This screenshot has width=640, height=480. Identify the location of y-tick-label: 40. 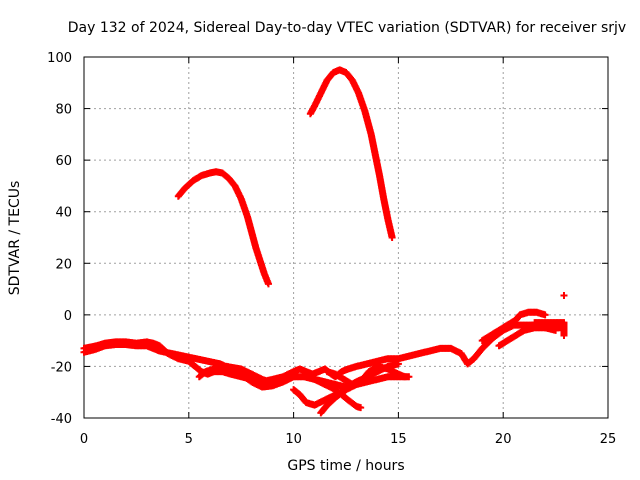
(63, 213).